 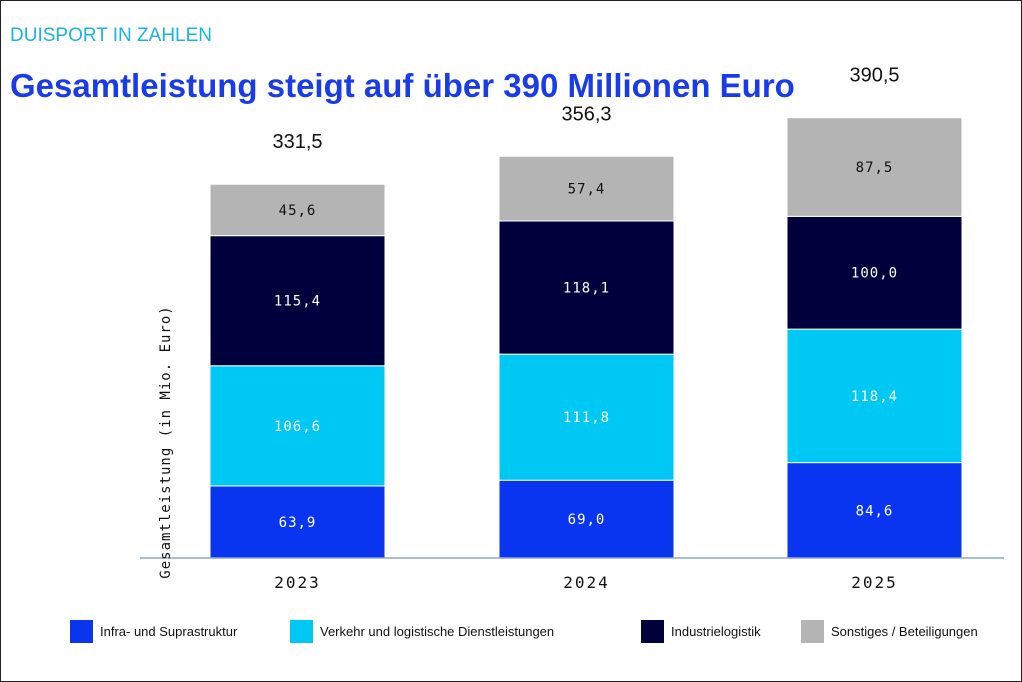 I want to click on x-tick-label: 2024, so click(x=586, y=582).